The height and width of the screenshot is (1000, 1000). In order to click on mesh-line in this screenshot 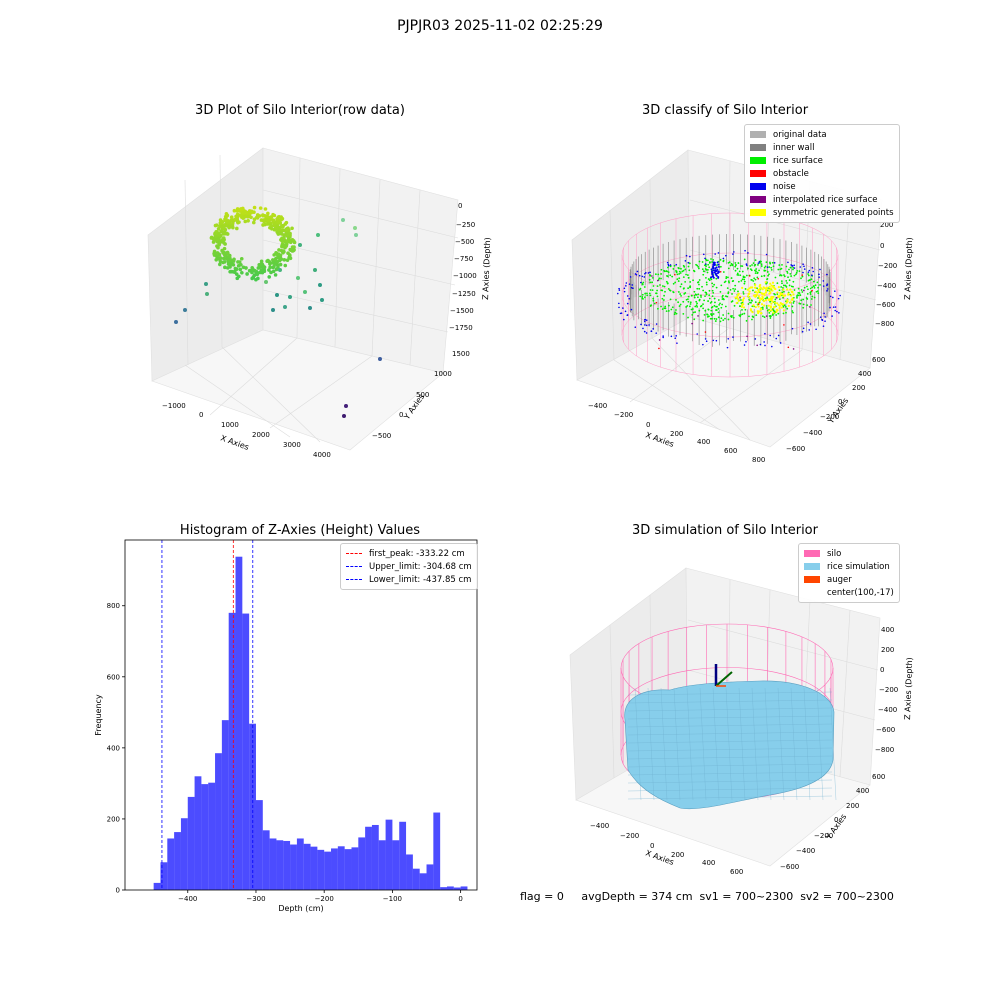, I will do `click(730, 741)`.